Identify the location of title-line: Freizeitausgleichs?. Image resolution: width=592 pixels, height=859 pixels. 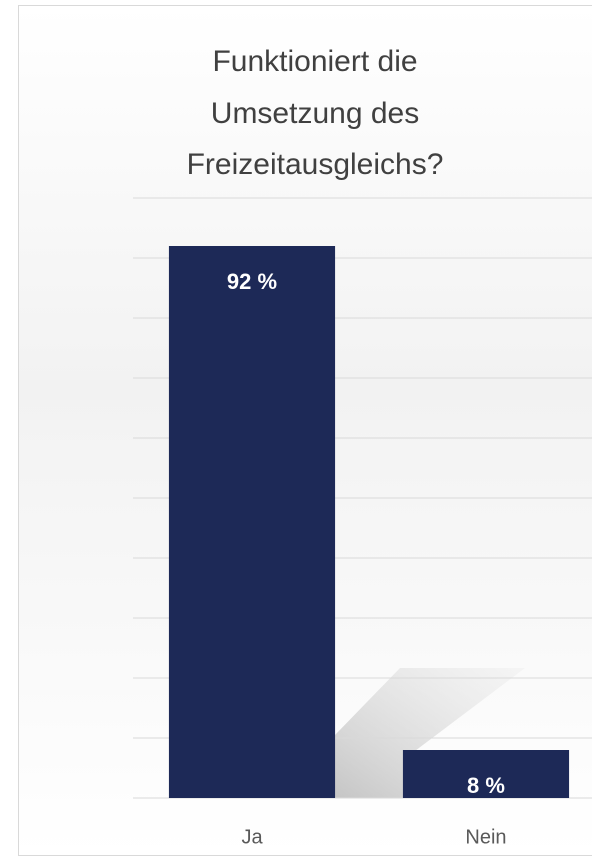
(315, 164).